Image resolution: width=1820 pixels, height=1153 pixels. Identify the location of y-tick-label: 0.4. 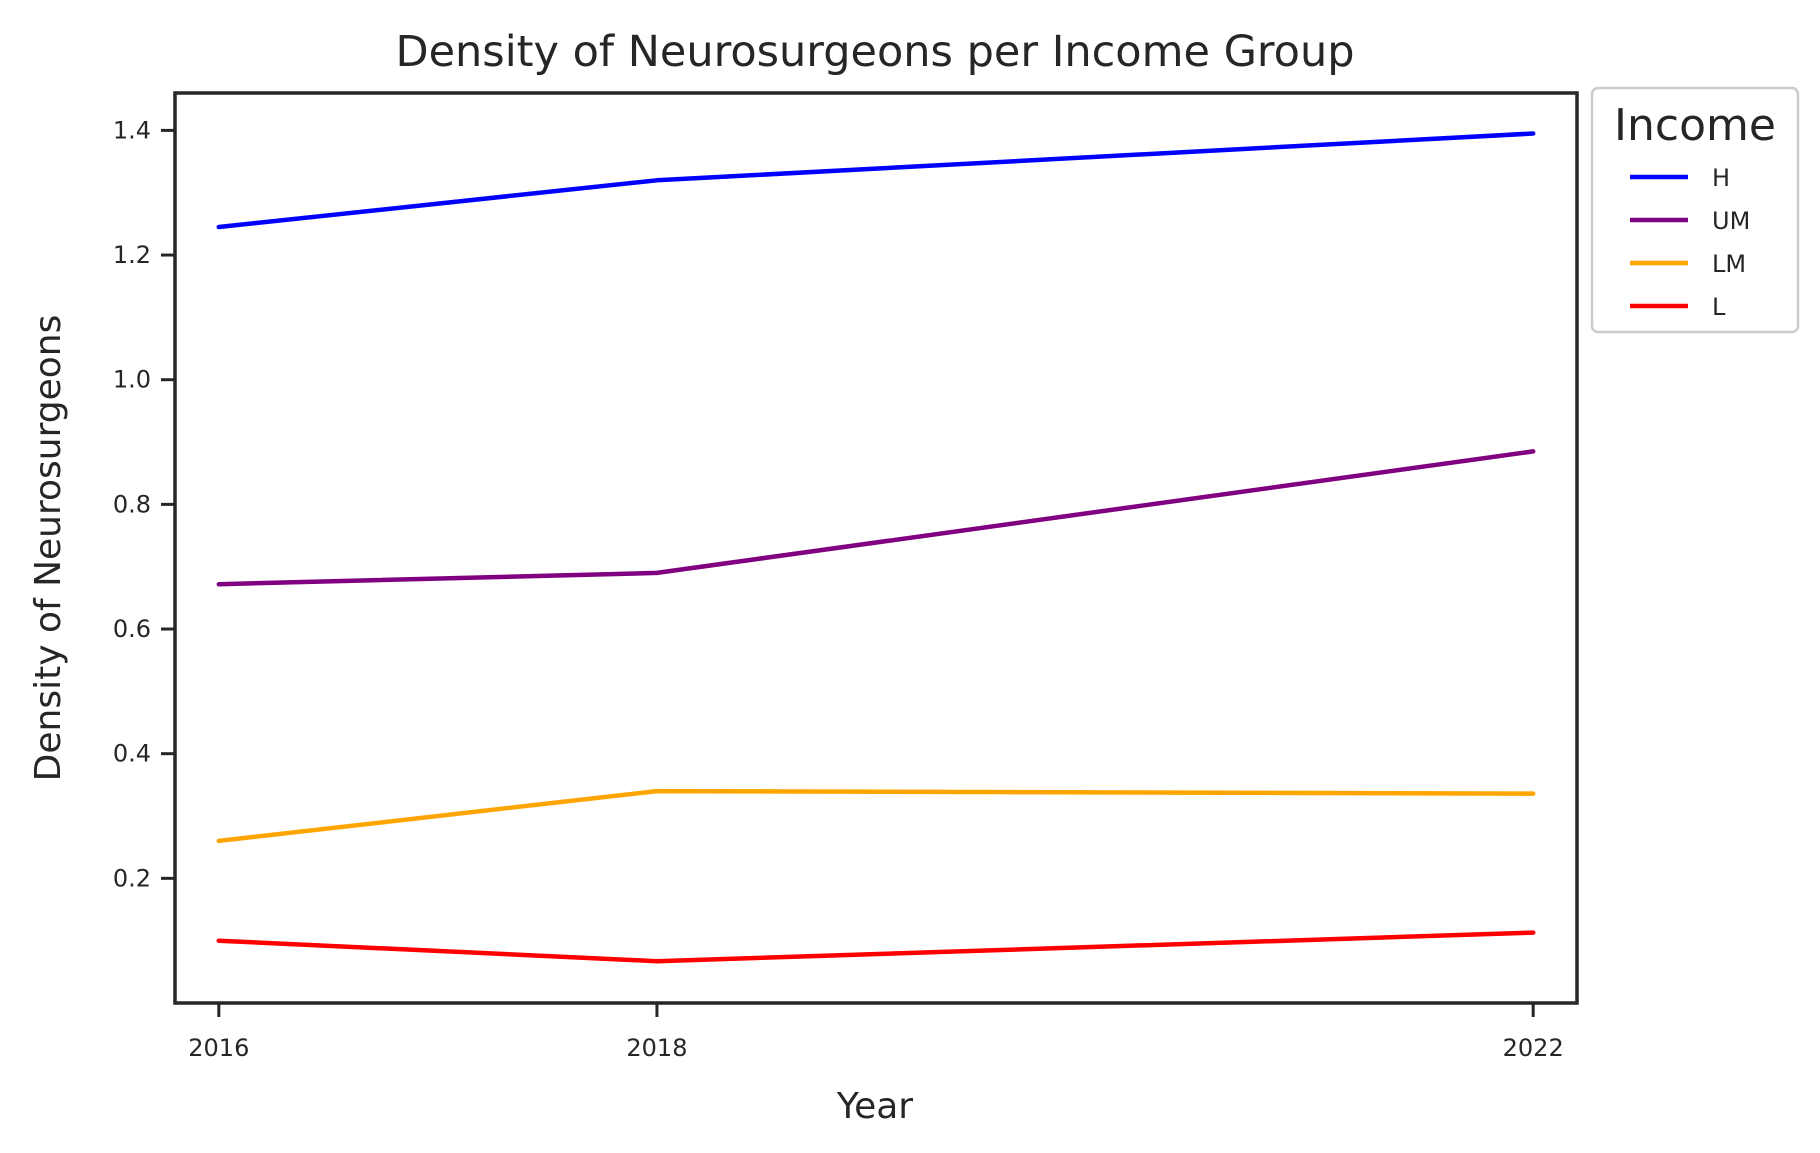
(132, 754).